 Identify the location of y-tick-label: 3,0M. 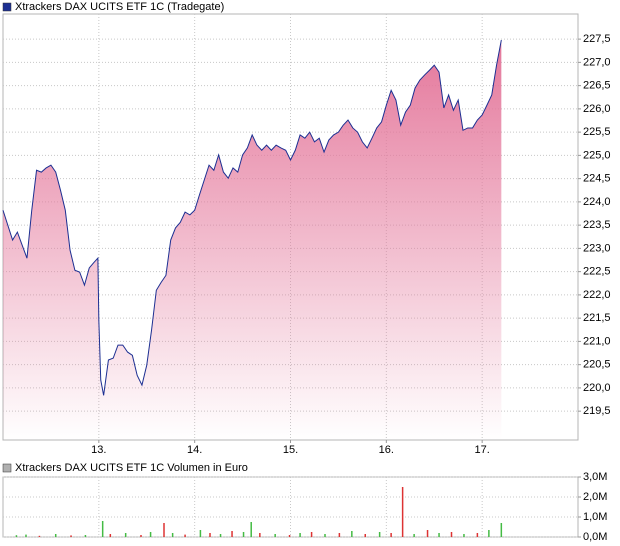
(595, 477).